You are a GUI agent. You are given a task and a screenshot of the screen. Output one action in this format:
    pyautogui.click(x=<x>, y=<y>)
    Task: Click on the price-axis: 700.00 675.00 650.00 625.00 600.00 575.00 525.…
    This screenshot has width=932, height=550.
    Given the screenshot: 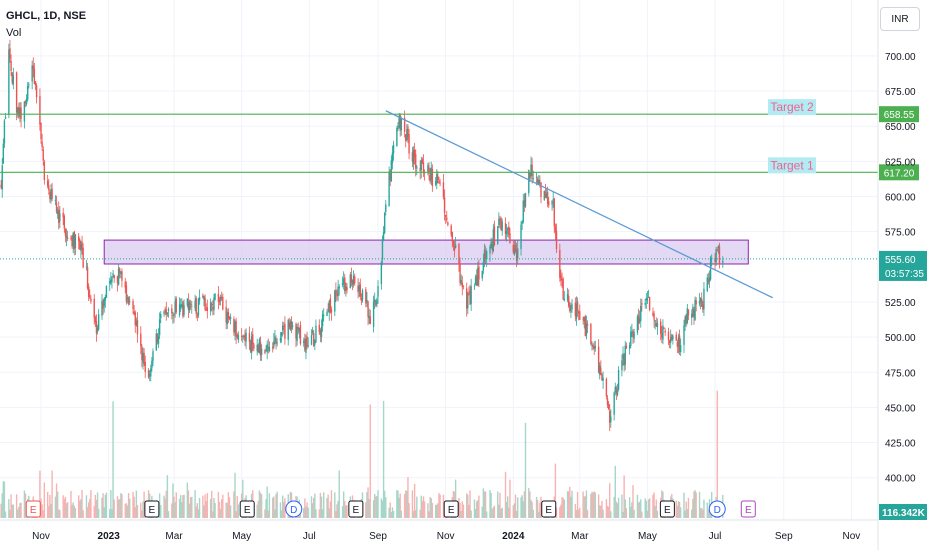 What is the action you would take?
    pyautogui.click(x=902, y=275)
    